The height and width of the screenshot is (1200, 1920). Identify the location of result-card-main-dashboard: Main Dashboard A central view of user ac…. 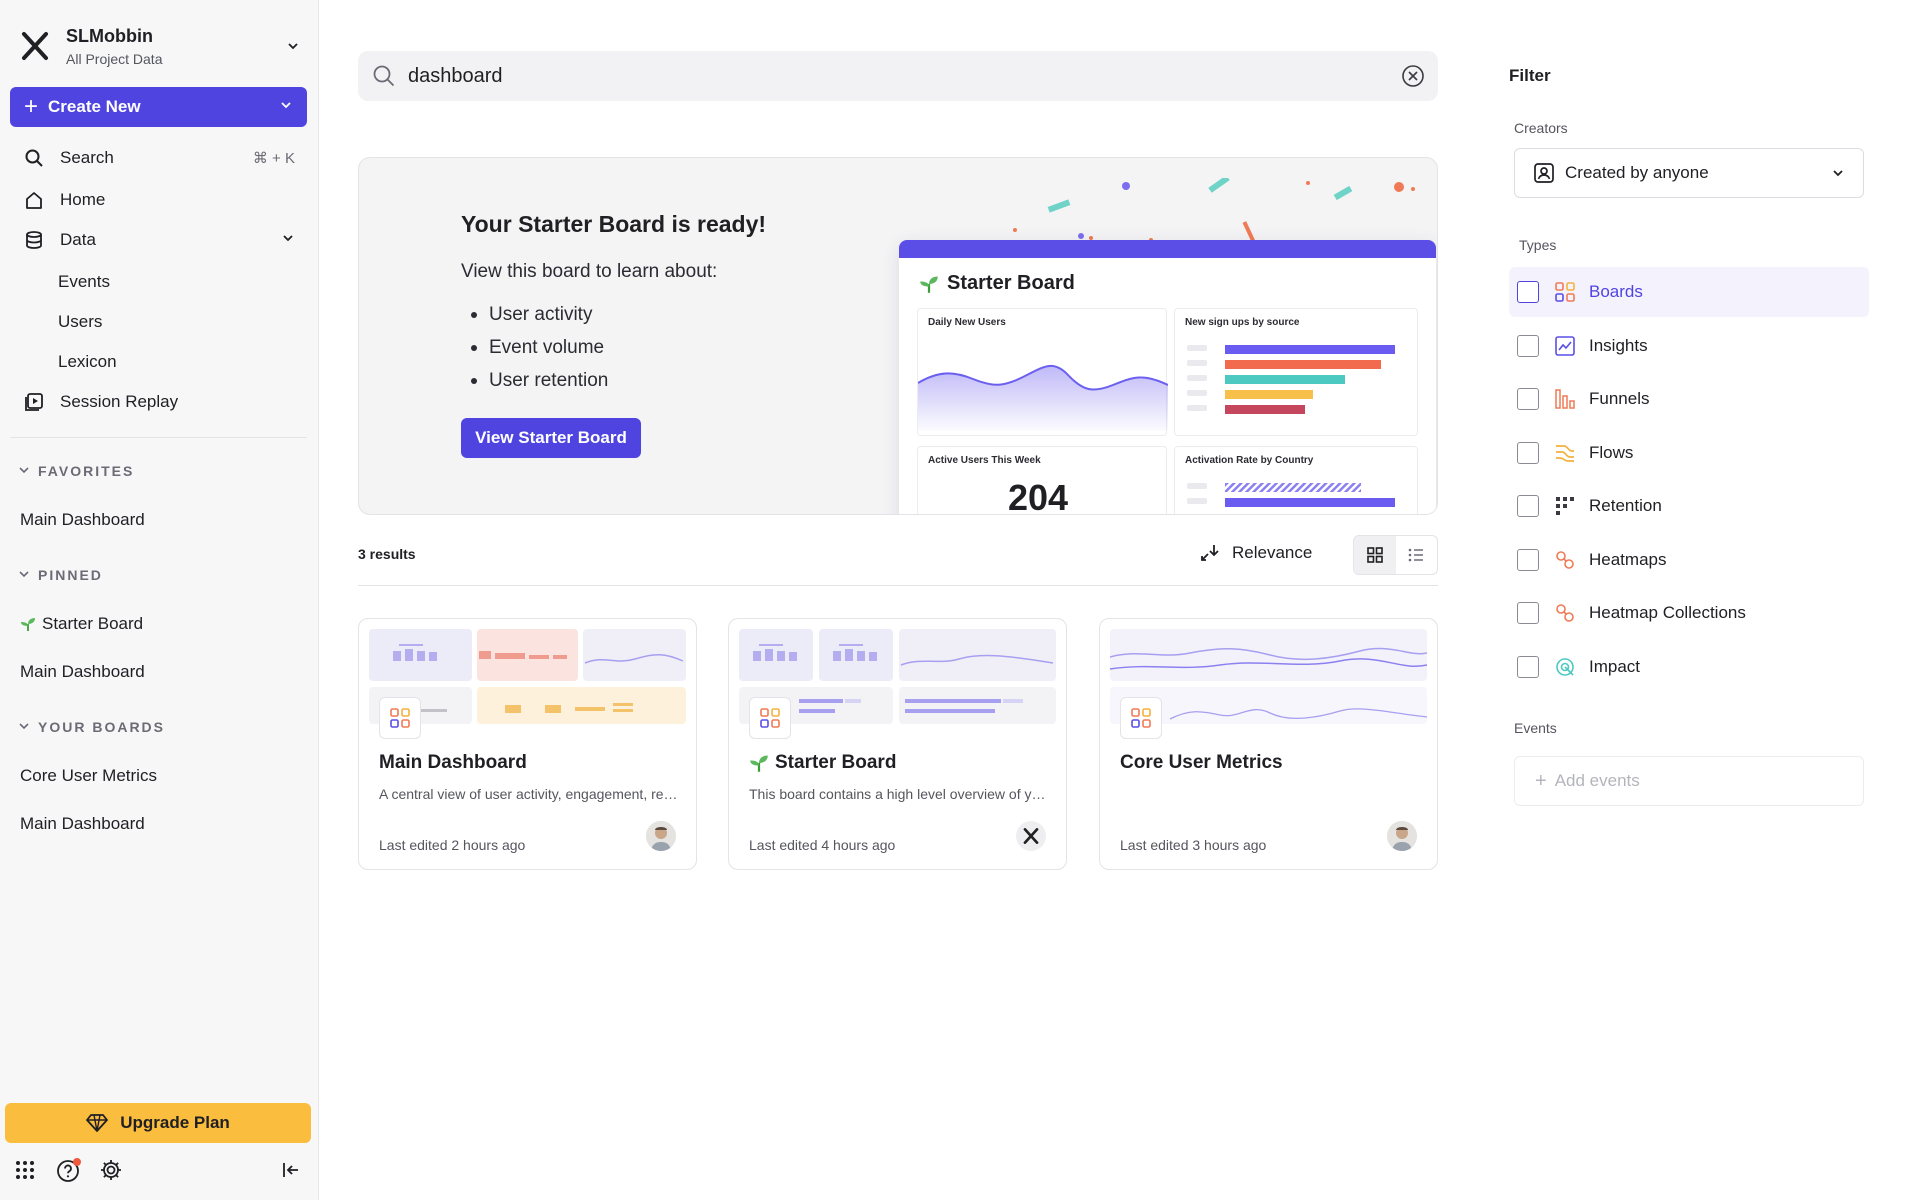
(527, 744).